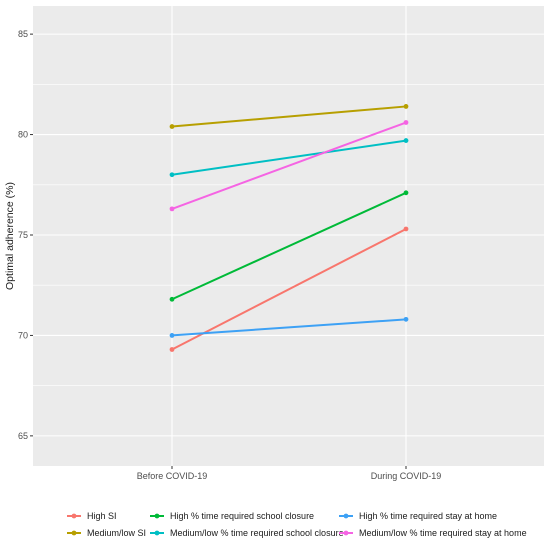  What do you see at coordinates (289, 473) in the screenshot?
I see `x-axis: Before COVID-19 During COVID-19` at bounding box center [289, 473].